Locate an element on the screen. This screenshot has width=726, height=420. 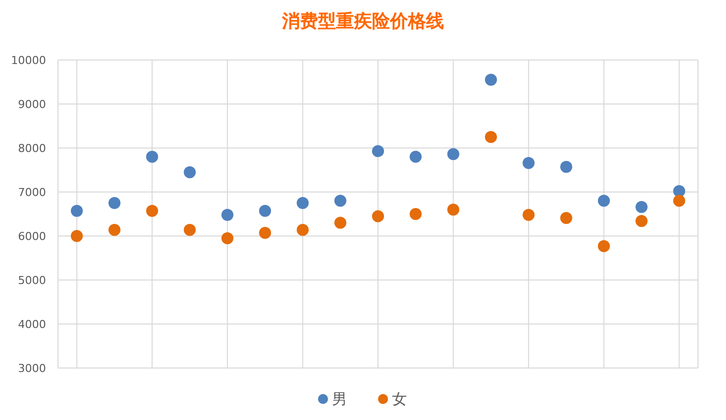
y-tick-label: 9000 is located at coordinates (32, 104).